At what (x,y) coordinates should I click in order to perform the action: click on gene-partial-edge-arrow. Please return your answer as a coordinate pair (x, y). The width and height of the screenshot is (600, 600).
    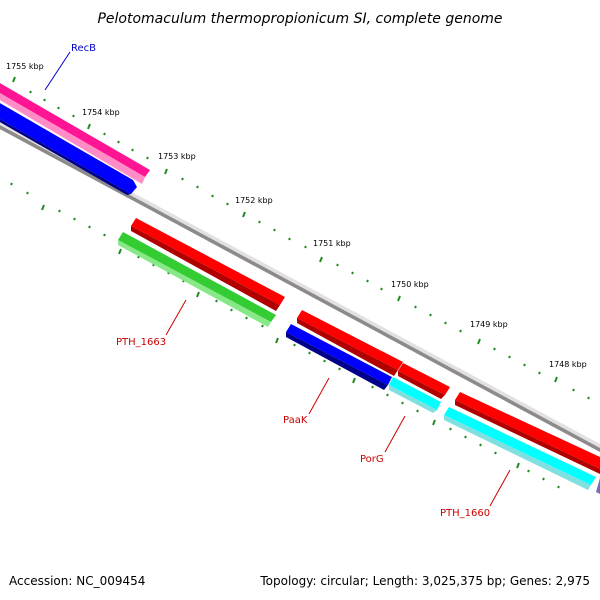
    Looking at the image, I should click on (598, 486).